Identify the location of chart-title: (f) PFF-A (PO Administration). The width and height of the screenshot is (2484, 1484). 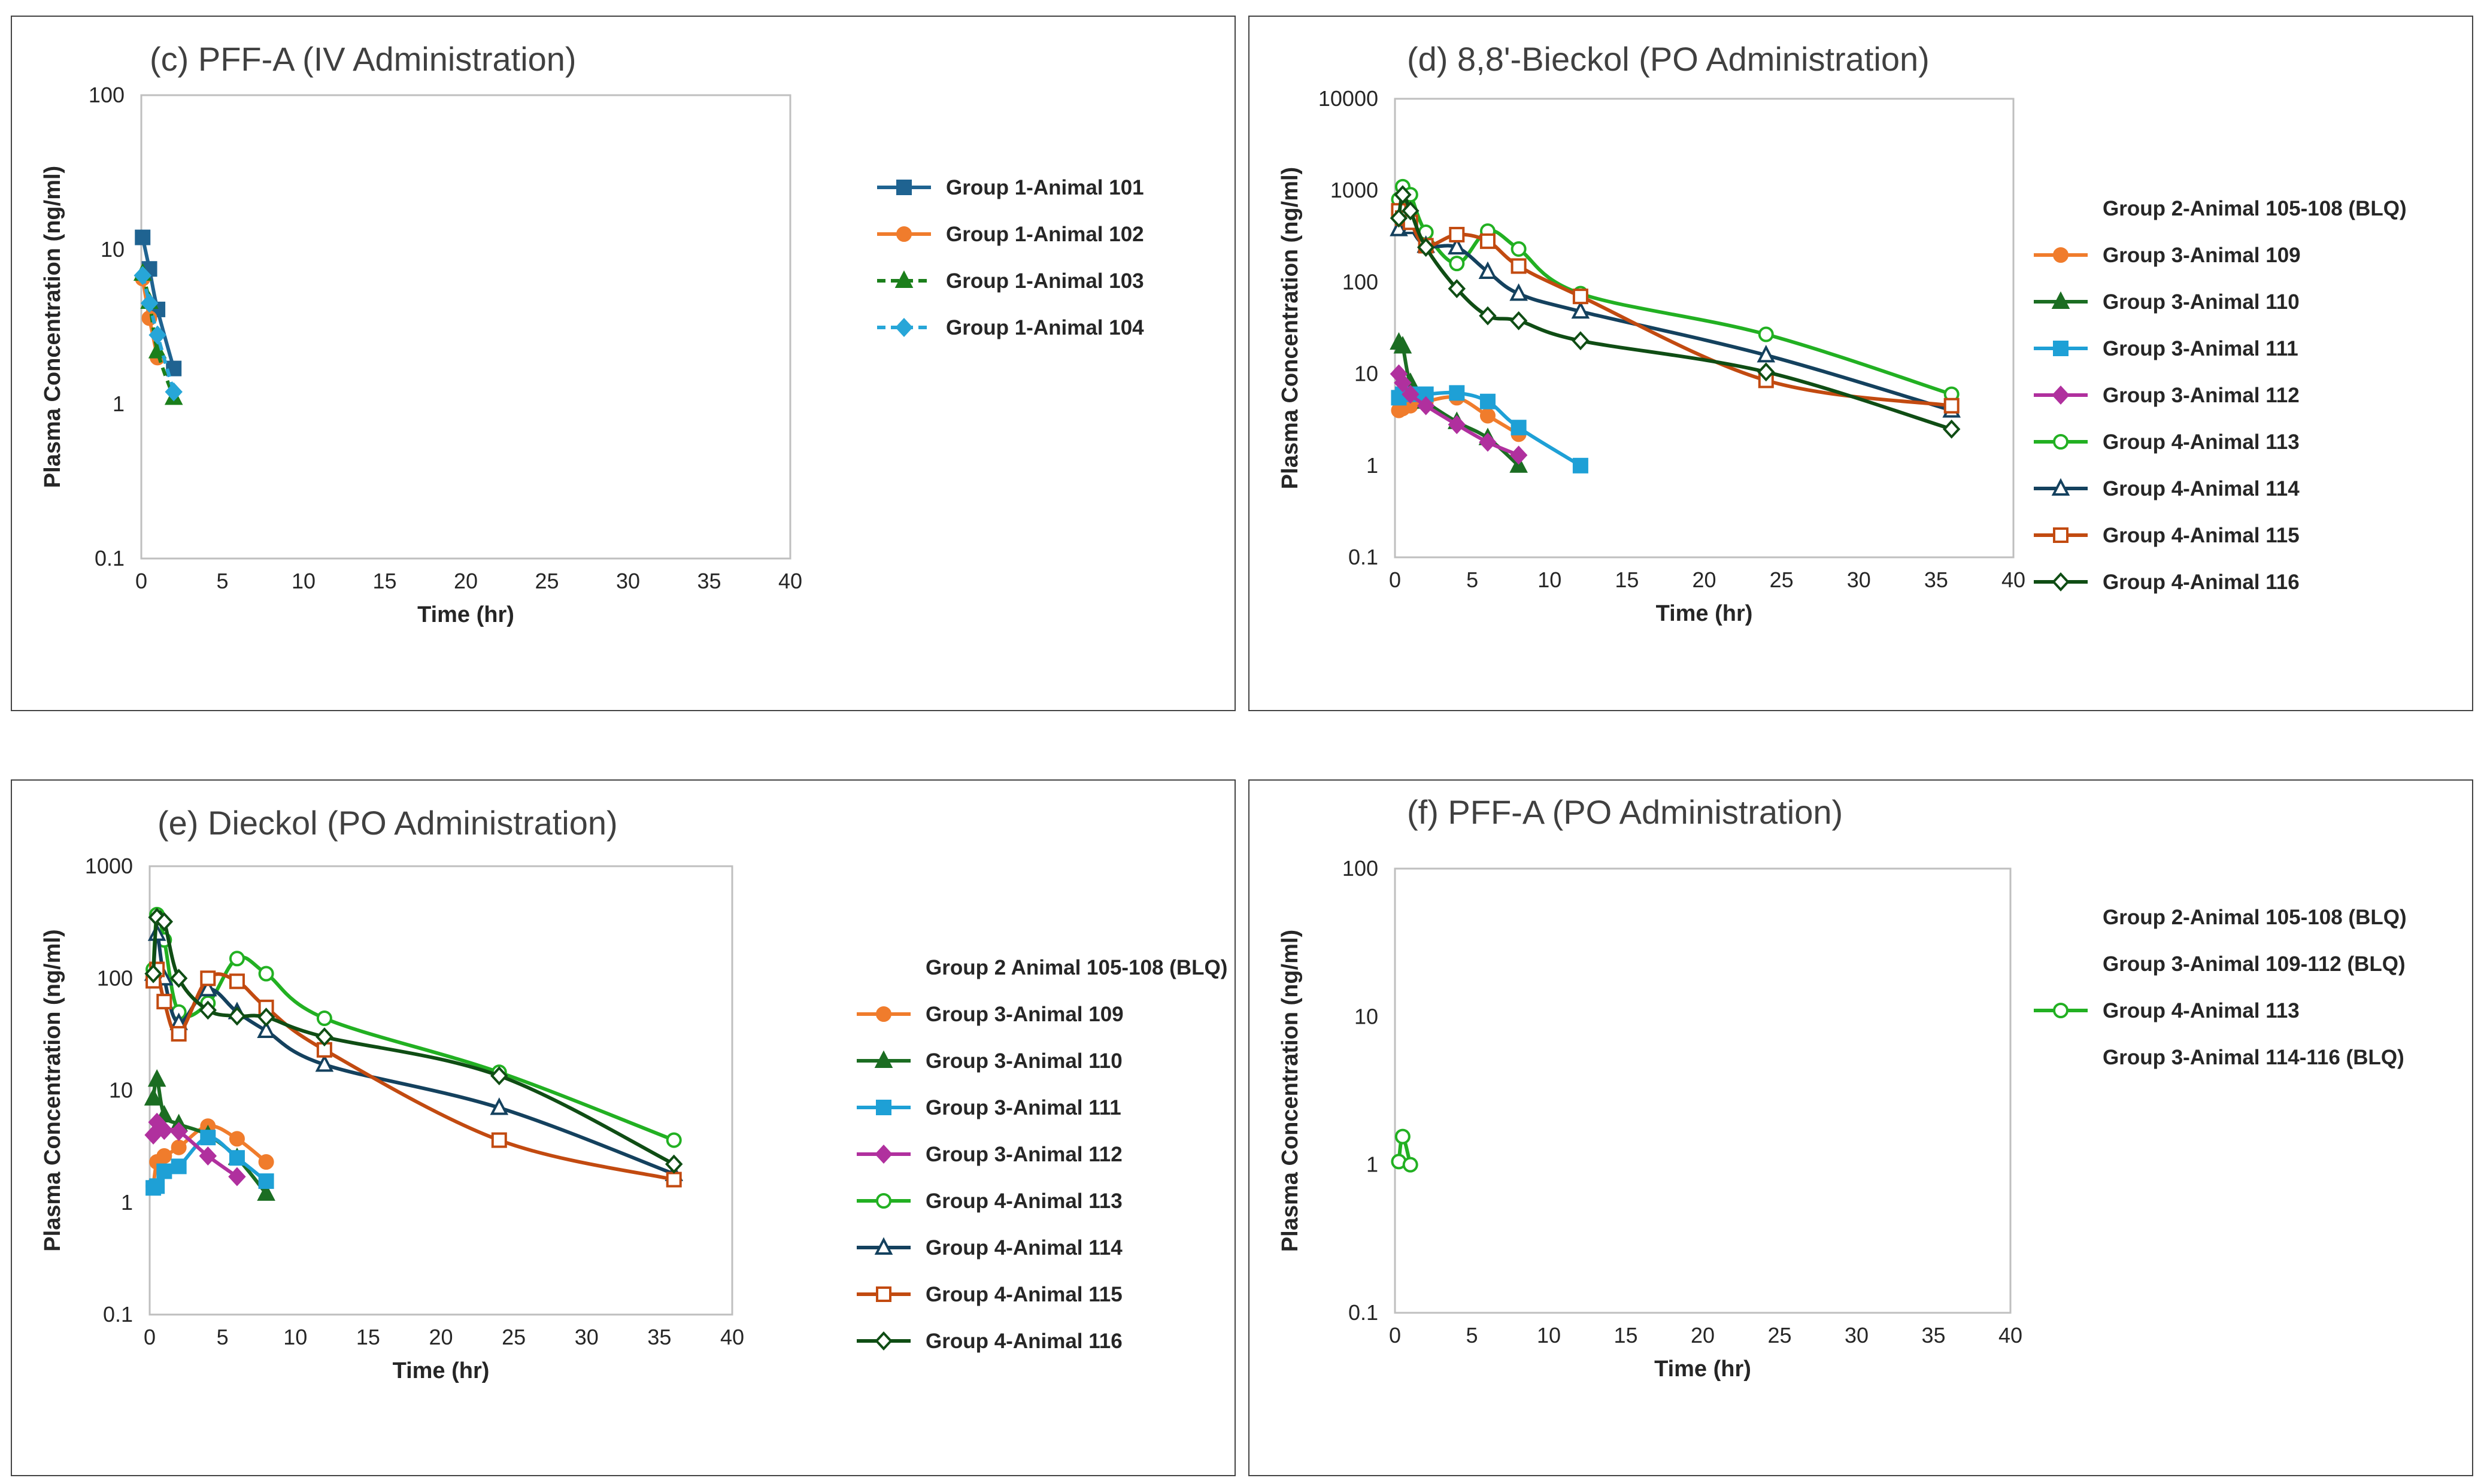
(1625, 812).